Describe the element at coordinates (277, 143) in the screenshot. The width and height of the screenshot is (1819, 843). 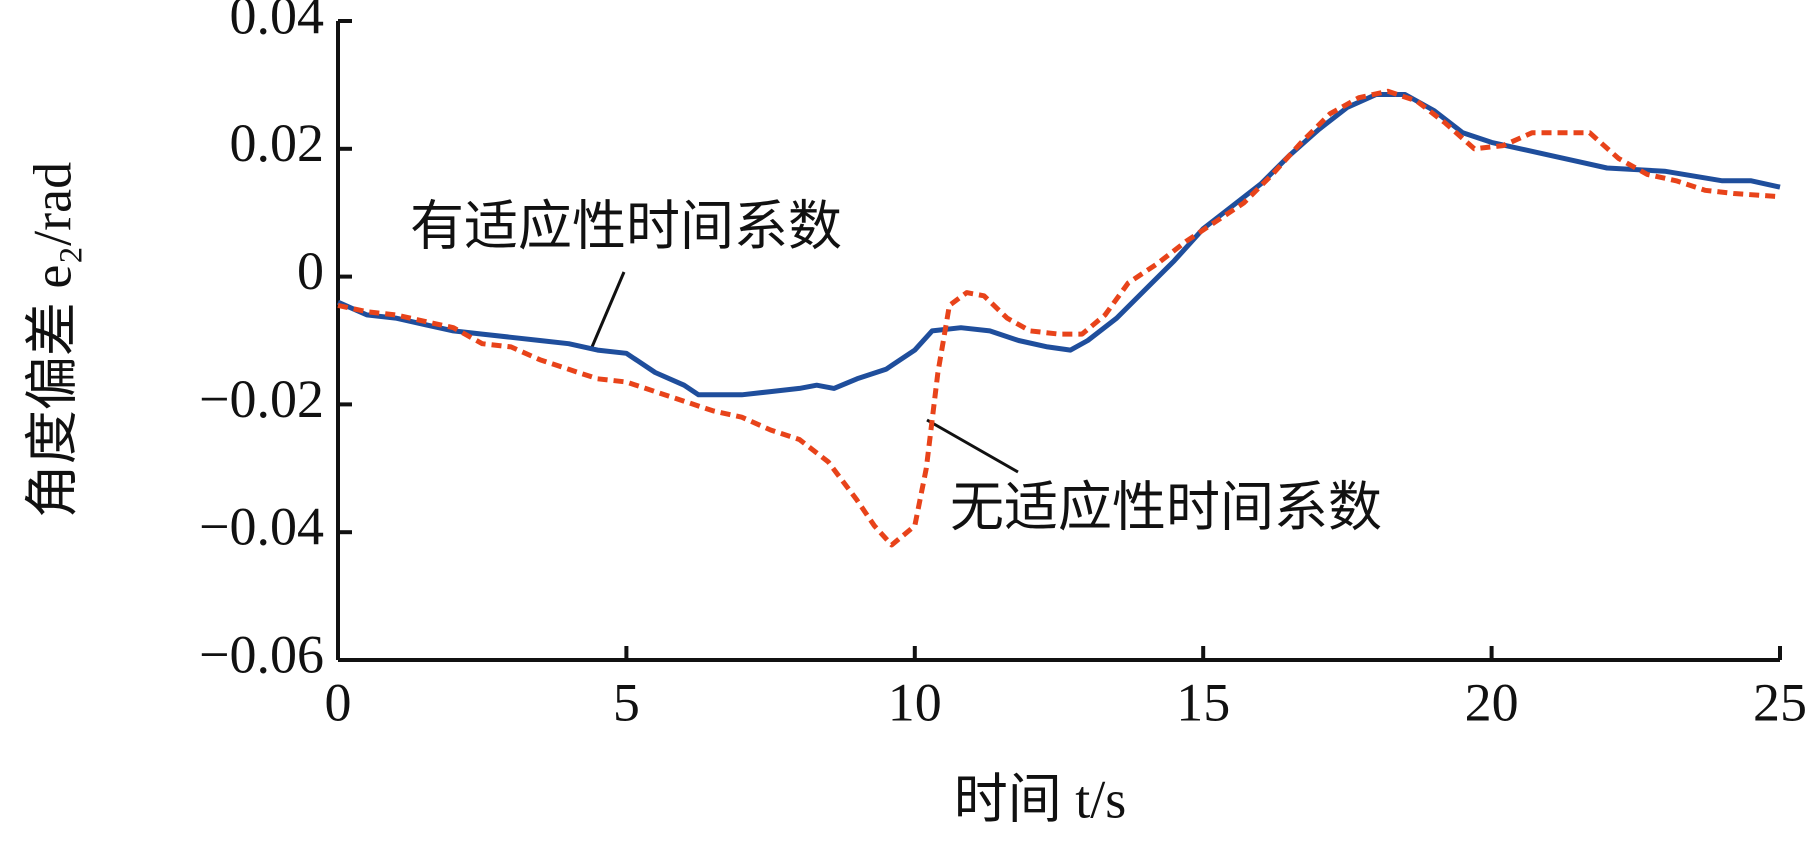
I see `y-tick-label: 0.02` at that location.